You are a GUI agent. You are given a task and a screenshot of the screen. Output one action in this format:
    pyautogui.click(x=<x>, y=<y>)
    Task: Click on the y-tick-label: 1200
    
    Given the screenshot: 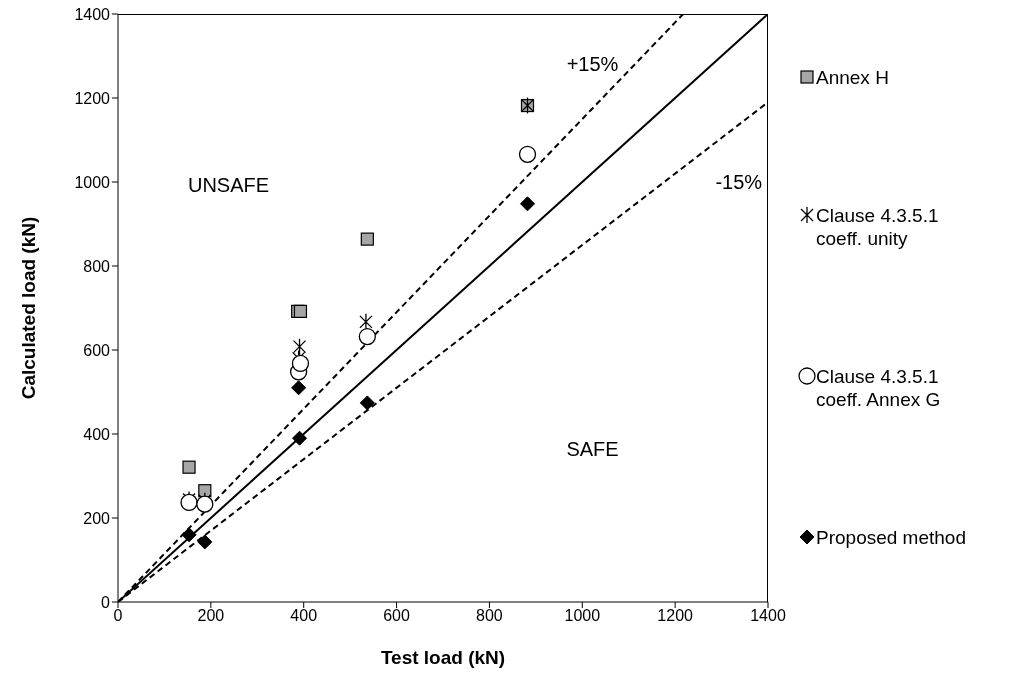 What is the action you would take?
    pyautogui.click(x=92, y=98)
    